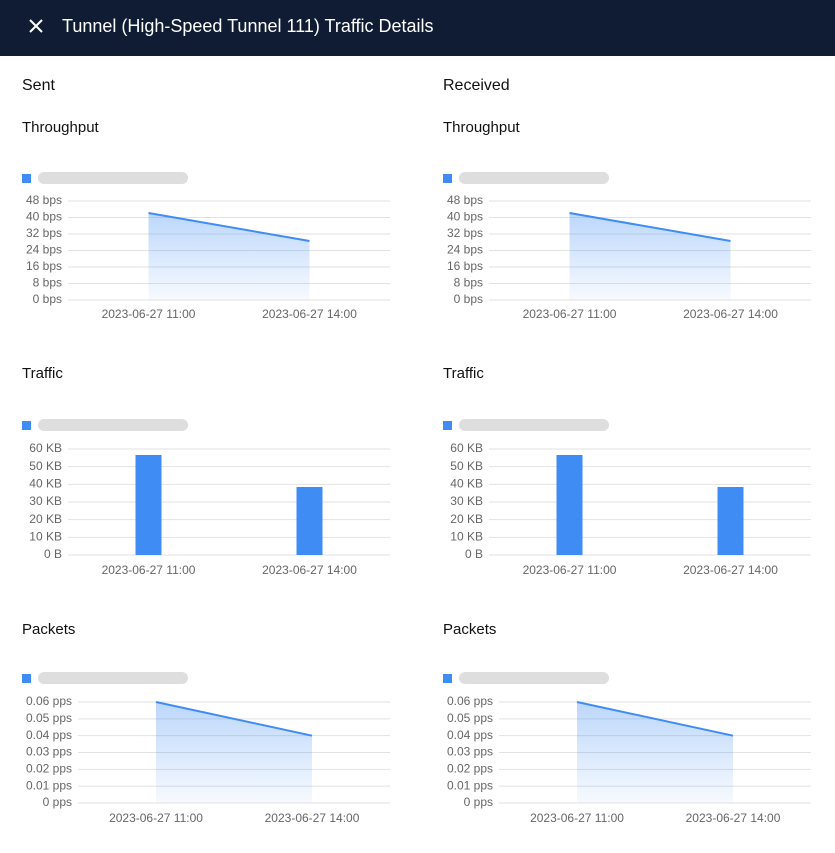 The image size is (835, 853). I want to click on panel-heading: Received, so click(476, 85).